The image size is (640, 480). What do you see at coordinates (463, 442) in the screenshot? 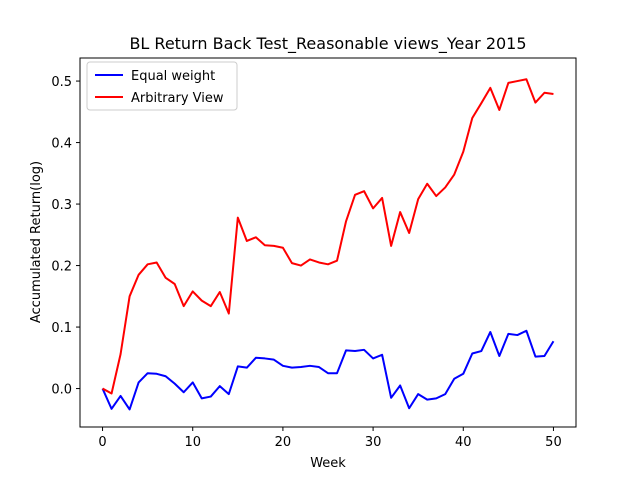
I see `x-tick-label: 40` at bounding box center [463, 442].